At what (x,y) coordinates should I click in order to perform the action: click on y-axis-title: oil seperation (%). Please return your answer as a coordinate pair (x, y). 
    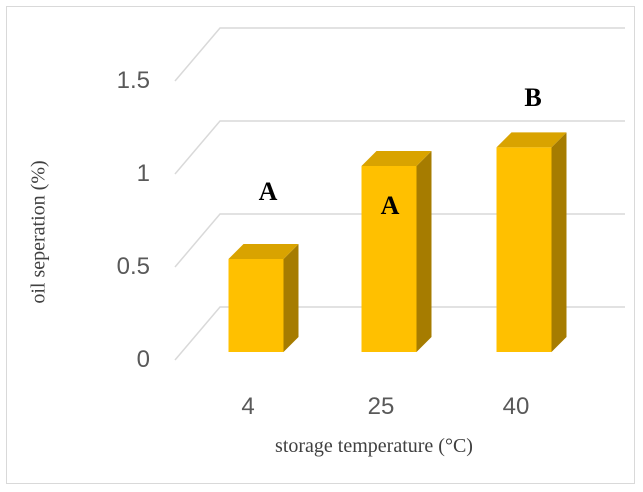
    Looking at the image, I should click on (39, 231).